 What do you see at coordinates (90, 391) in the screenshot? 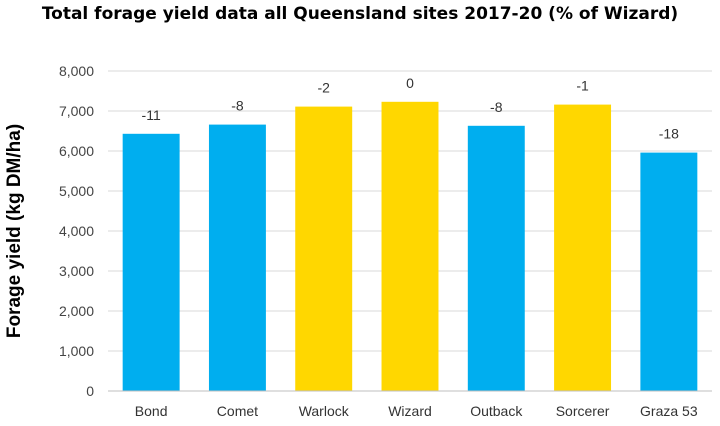
I see `y-tick-label: 0` at bounding box center [90, 391].